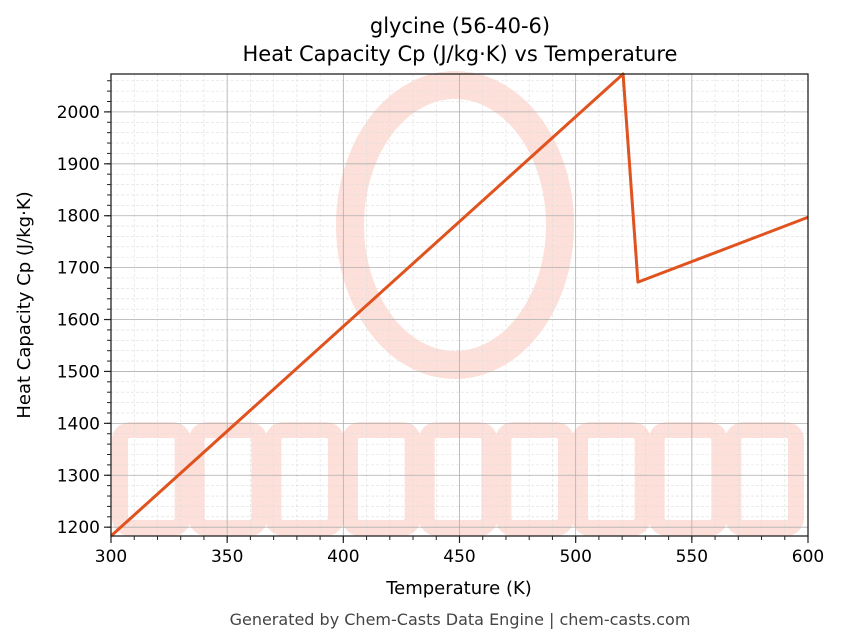 The image size is (843, 644). Describe the element at coordinates (227, 557) in the screenshot. I see `x-tick-label: 350` at that location.